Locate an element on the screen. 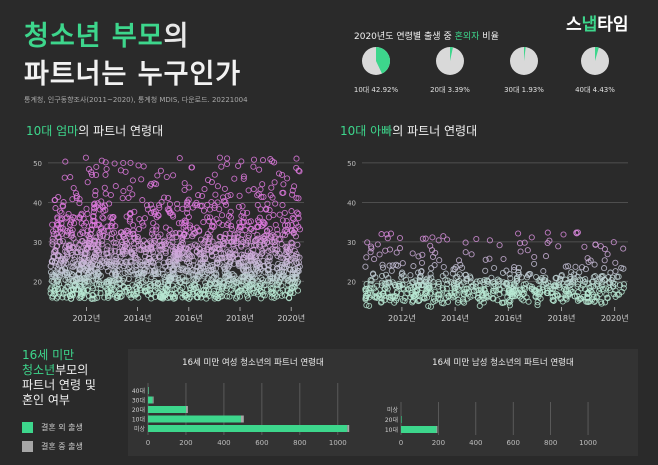 This screenshot has width=658, height=465. pie-label: 10대 42.92% is located at coordinates (376, 90).